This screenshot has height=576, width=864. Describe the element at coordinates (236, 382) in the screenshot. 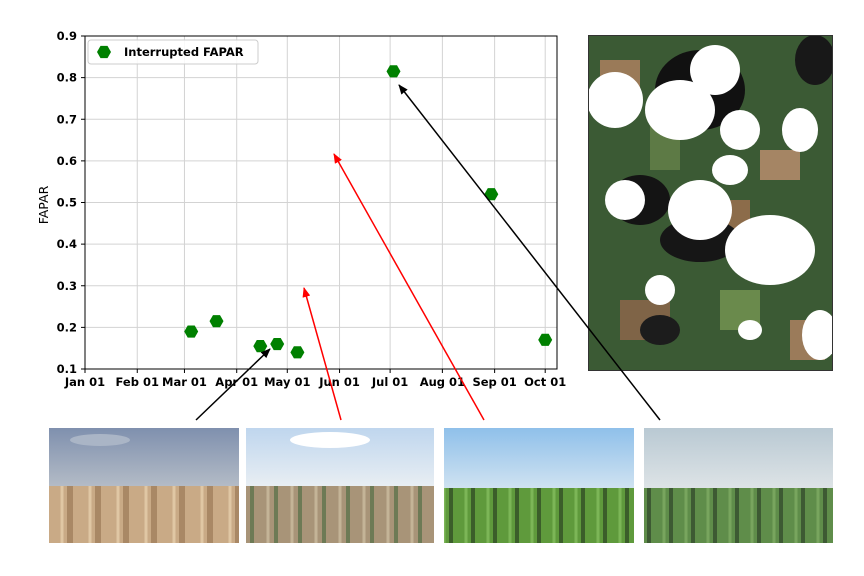

I see `x-tick-label: Apr 01` at that location.